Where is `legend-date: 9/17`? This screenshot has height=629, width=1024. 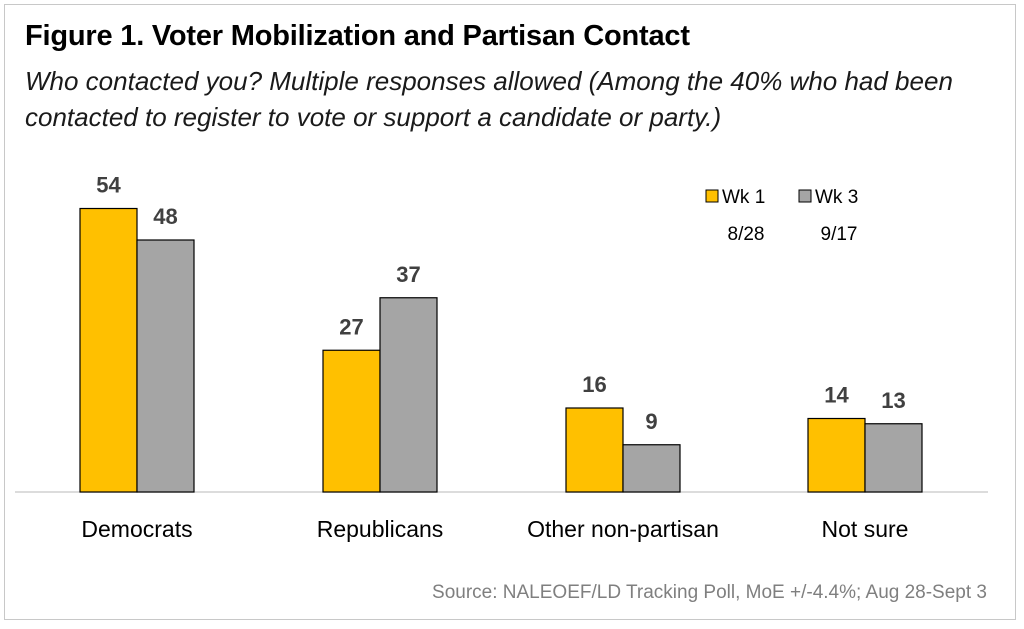
legend-date: 9/17 is located at coordinates (839, 234).